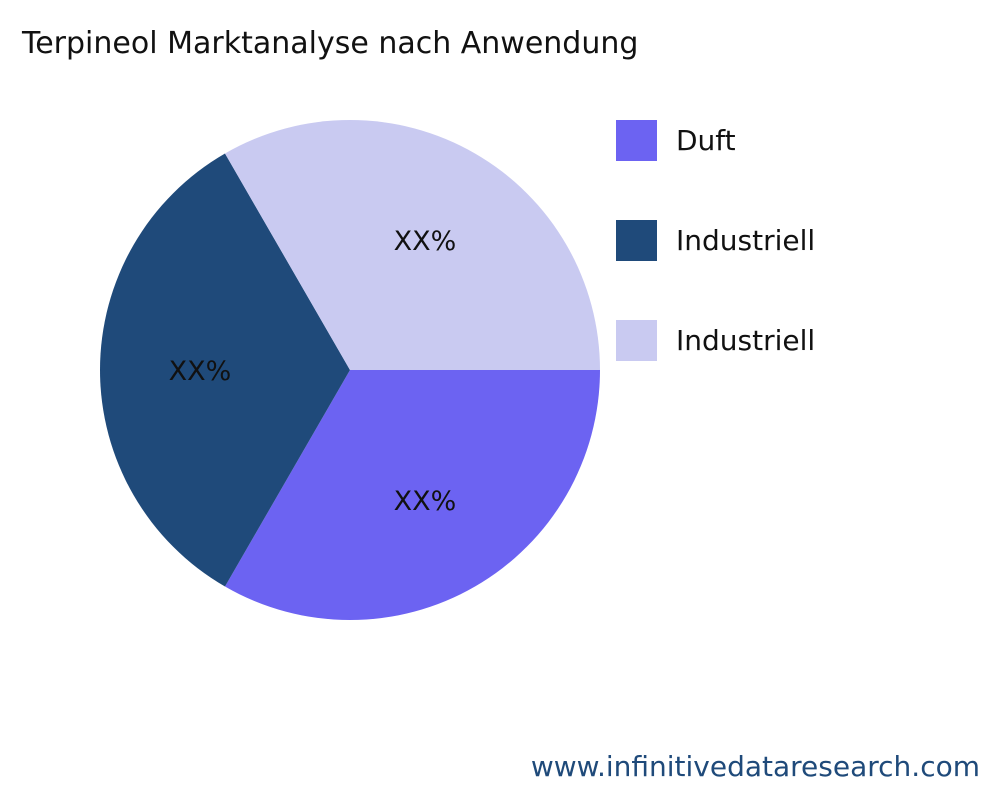 This screenshot has height=800, width=1000. I want to click on footer-url: www.infinitivedataresearch.com, so click(755, 766).